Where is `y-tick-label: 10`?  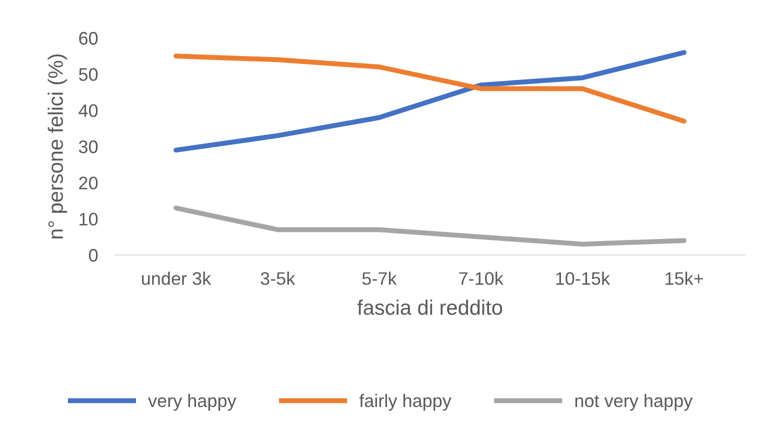 y-tick-label: 10 is located at coordinates (89, 219).